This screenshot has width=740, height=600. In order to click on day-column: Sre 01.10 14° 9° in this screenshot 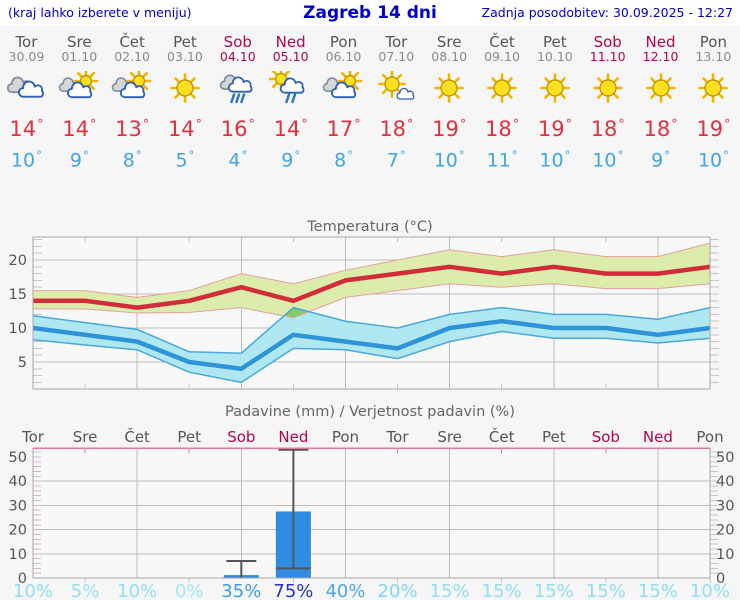, I will do `click(79, 101)`.